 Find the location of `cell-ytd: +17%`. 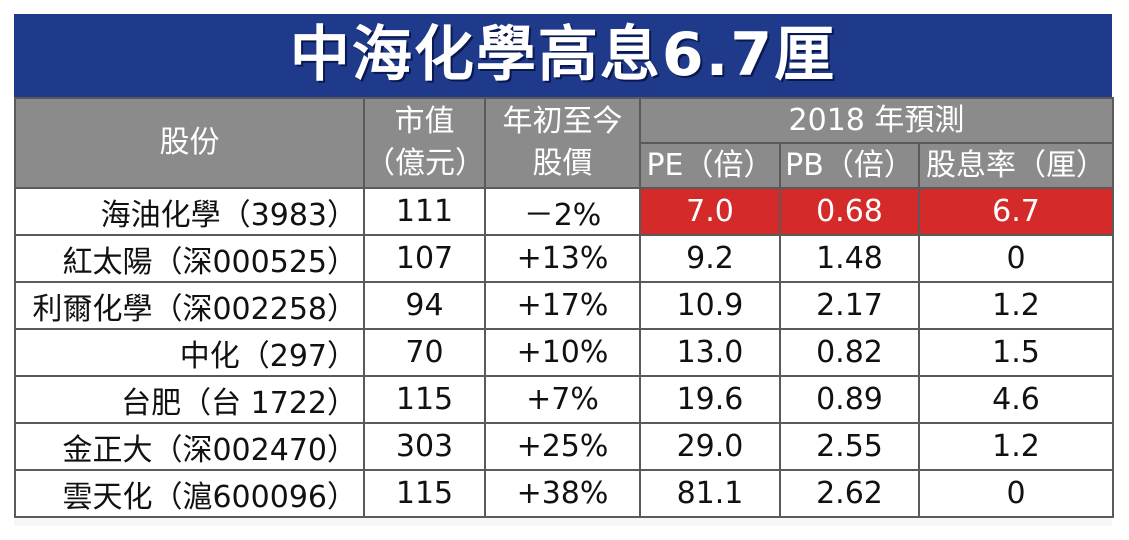

cell-ytd: +17% is located at coordinates (562, 305).